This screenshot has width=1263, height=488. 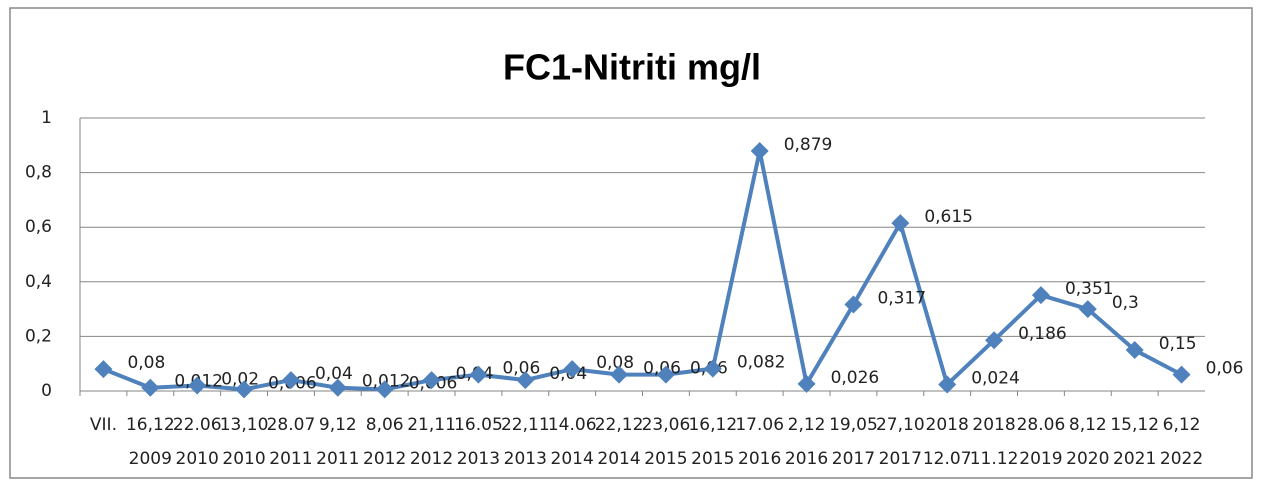 I want to click on x-tick-label: 21,11 2012, so click(x=431, y=442).